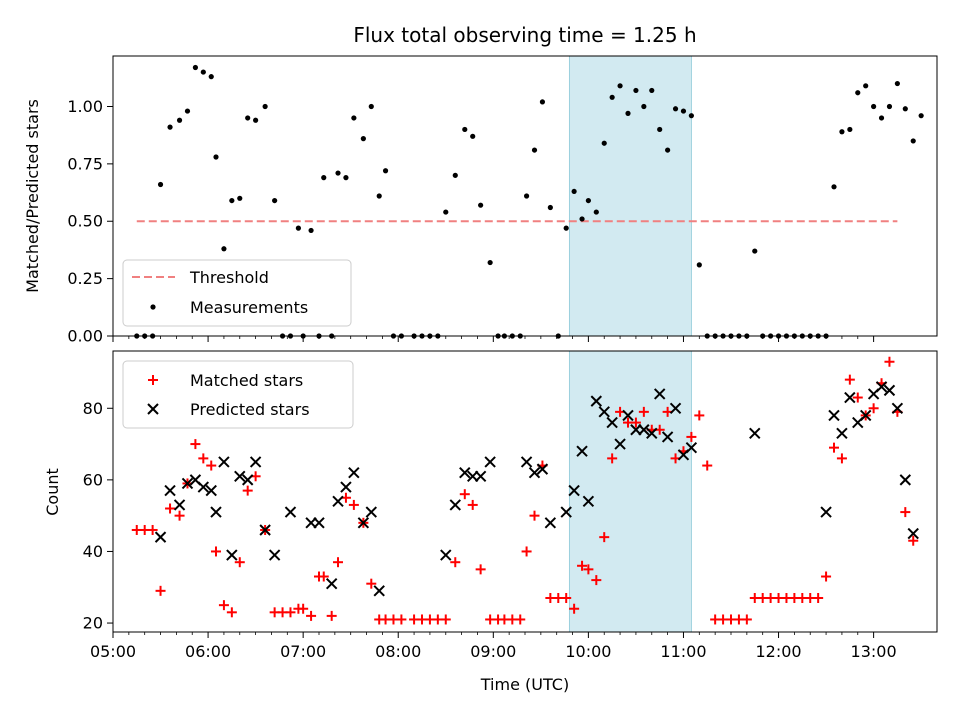 The width and height of the screenshot is (960, 720). Describe the element at coordinates (249, 307) in the screenshot. I see `measurements-legend-label: Measurements` at that location.